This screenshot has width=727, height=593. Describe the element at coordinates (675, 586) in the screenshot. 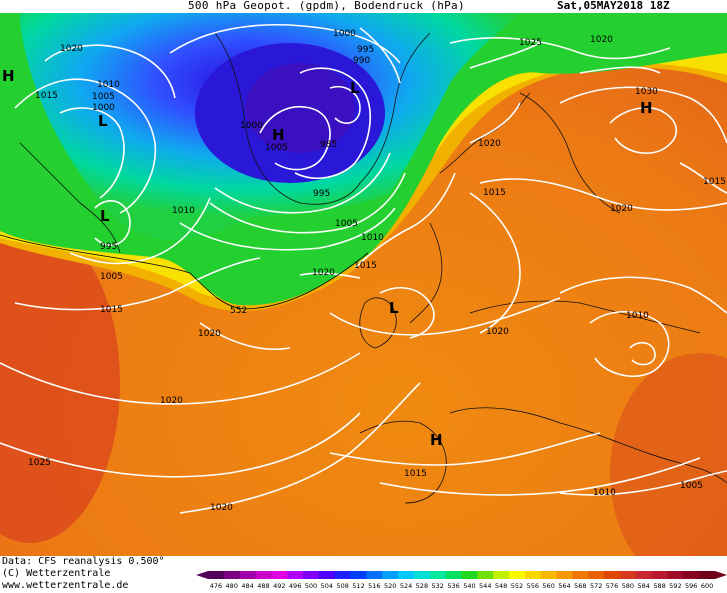

I see `legend-value-label: 592` at that location.